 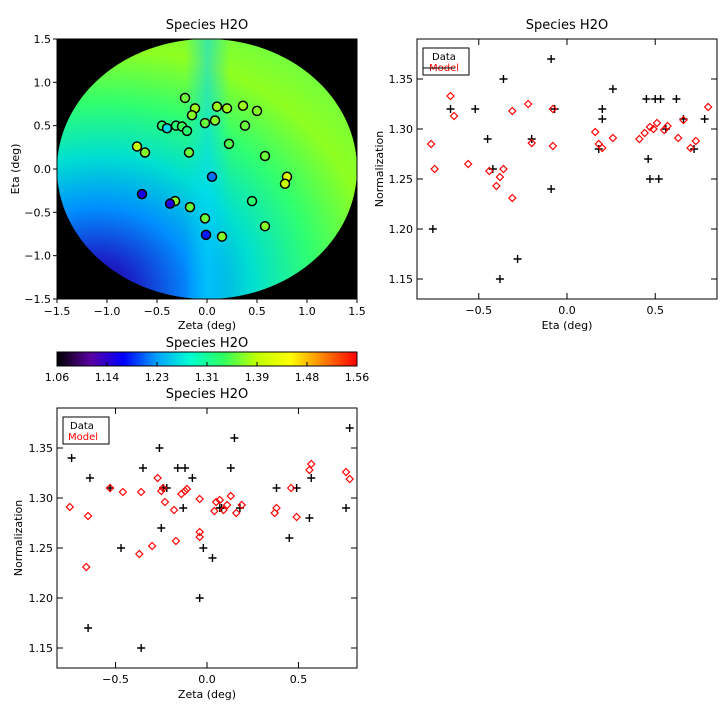 What do you see at coordinates (207, 394) in the screenshot?
I see `zeta-title: Species H2O` at bounding box center [207, 394].